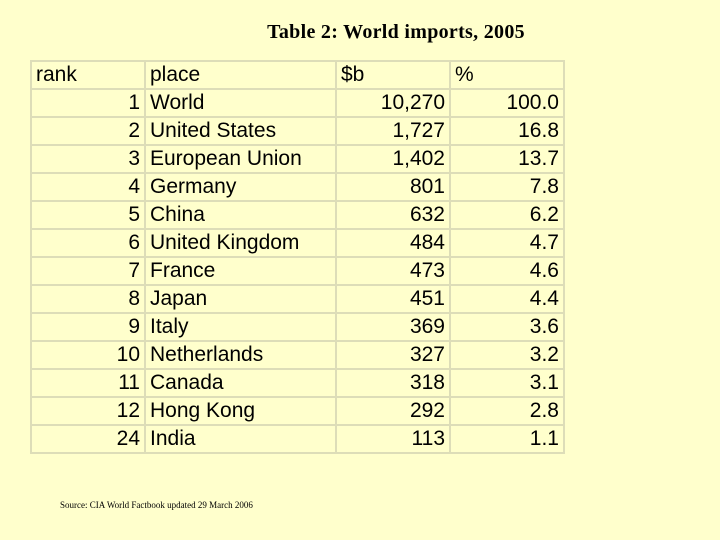  I want to click on value-cell: 1,402, so click(393, 159).